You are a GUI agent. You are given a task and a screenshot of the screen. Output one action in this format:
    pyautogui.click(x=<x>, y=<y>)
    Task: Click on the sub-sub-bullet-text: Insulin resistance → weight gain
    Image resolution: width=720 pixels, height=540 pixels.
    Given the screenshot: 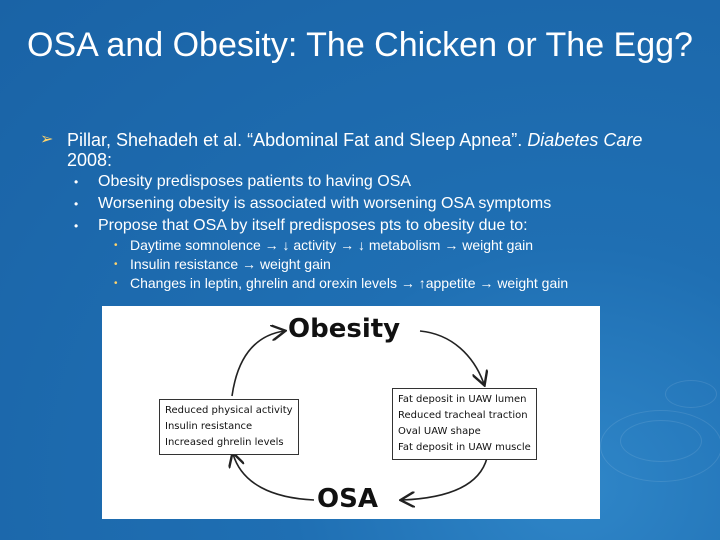 What is the action you would take?
    pyautogui.click(x=230, y=264)
    